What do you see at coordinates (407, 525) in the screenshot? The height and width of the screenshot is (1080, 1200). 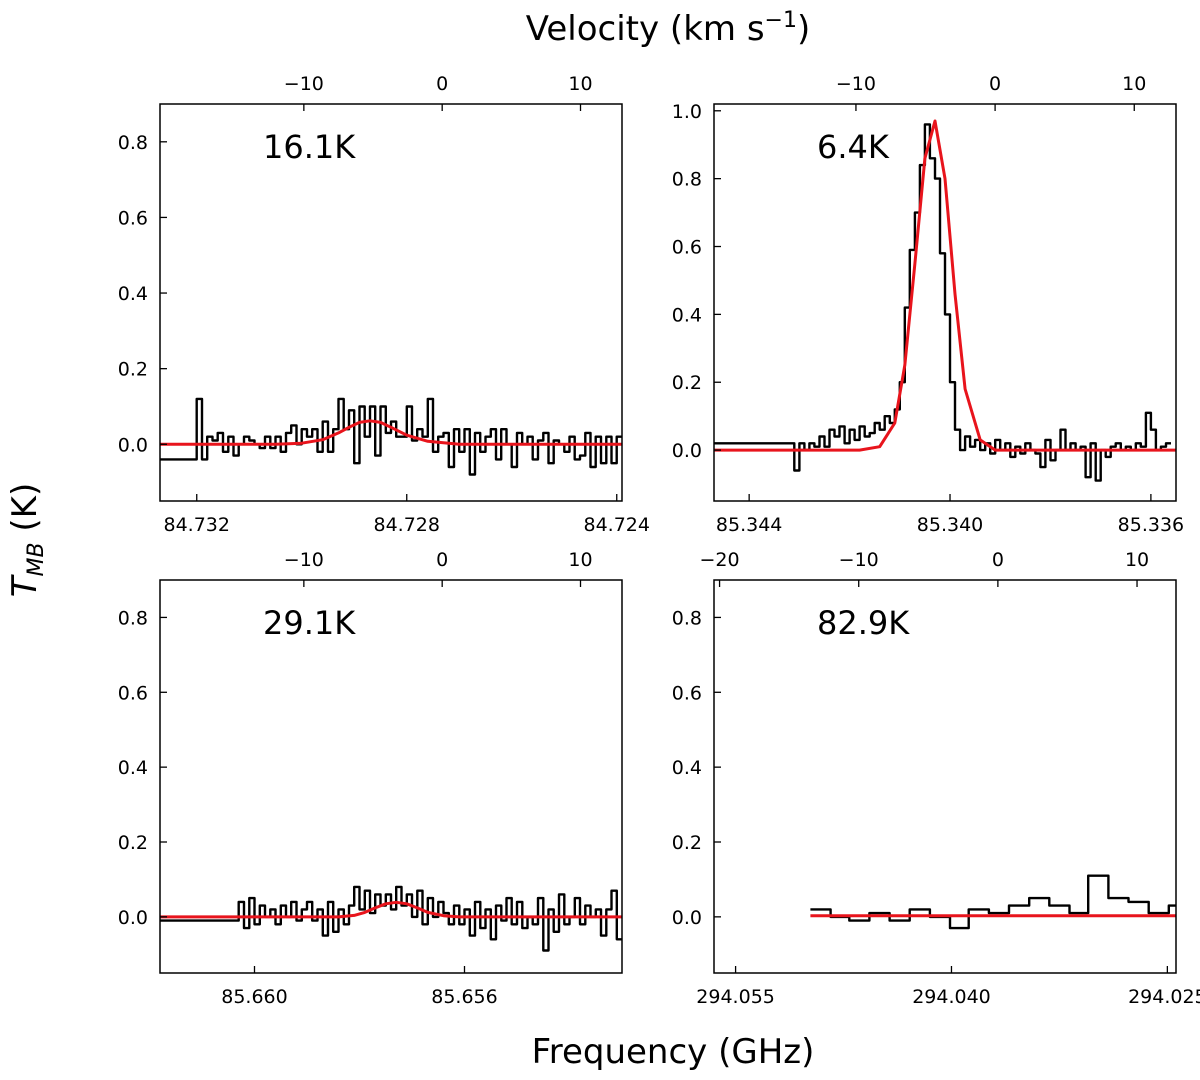 I see `x-tick-label: 84.728` at bounding box center [407, 525].